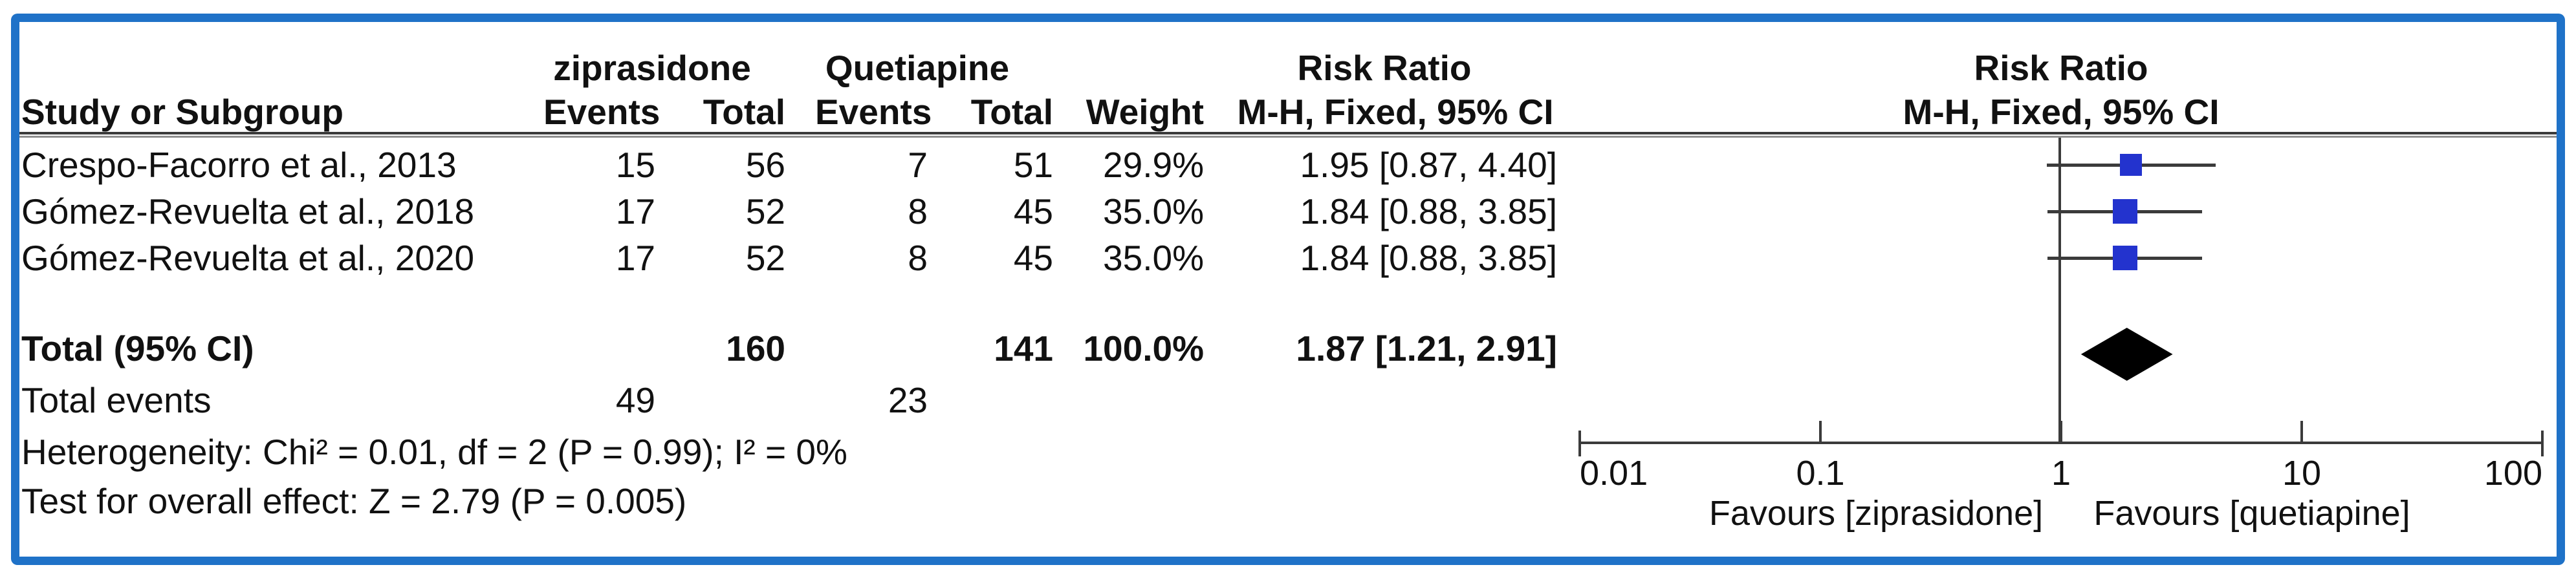 Image resolution: width=2576 pixels, height=576 pixels. What do you see at coordinates (1428, 165) in the screenshot?
I see `ci-text: 1.95 [0.87, 4.40]` at bounding box center [1428, 165].